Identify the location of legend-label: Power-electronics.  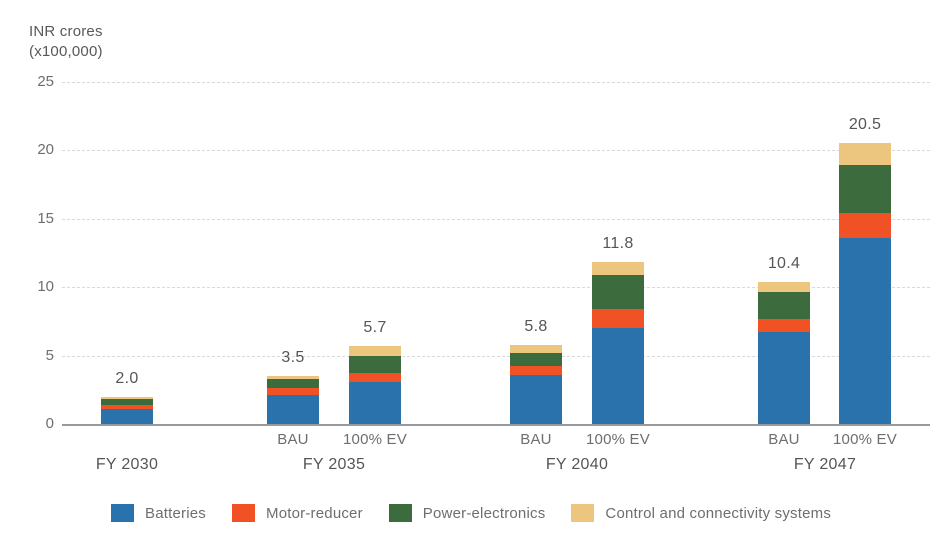
(484, 513).